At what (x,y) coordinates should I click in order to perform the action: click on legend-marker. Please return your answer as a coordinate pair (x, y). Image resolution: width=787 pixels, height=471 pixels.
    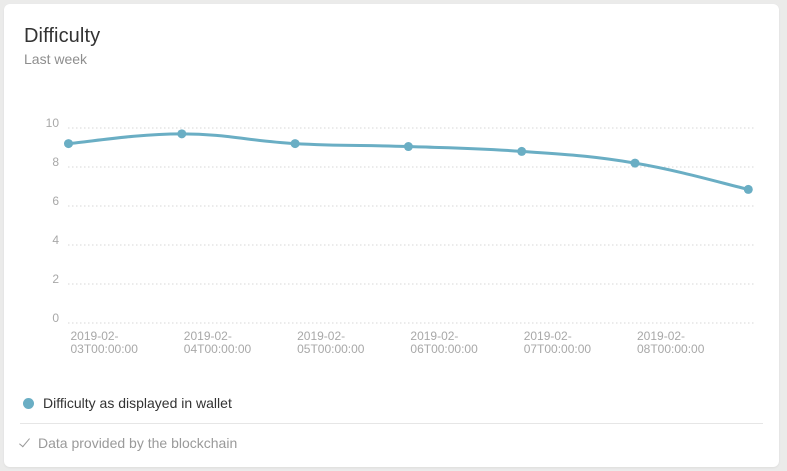
    Looking at the image, I should click on (28, 403).